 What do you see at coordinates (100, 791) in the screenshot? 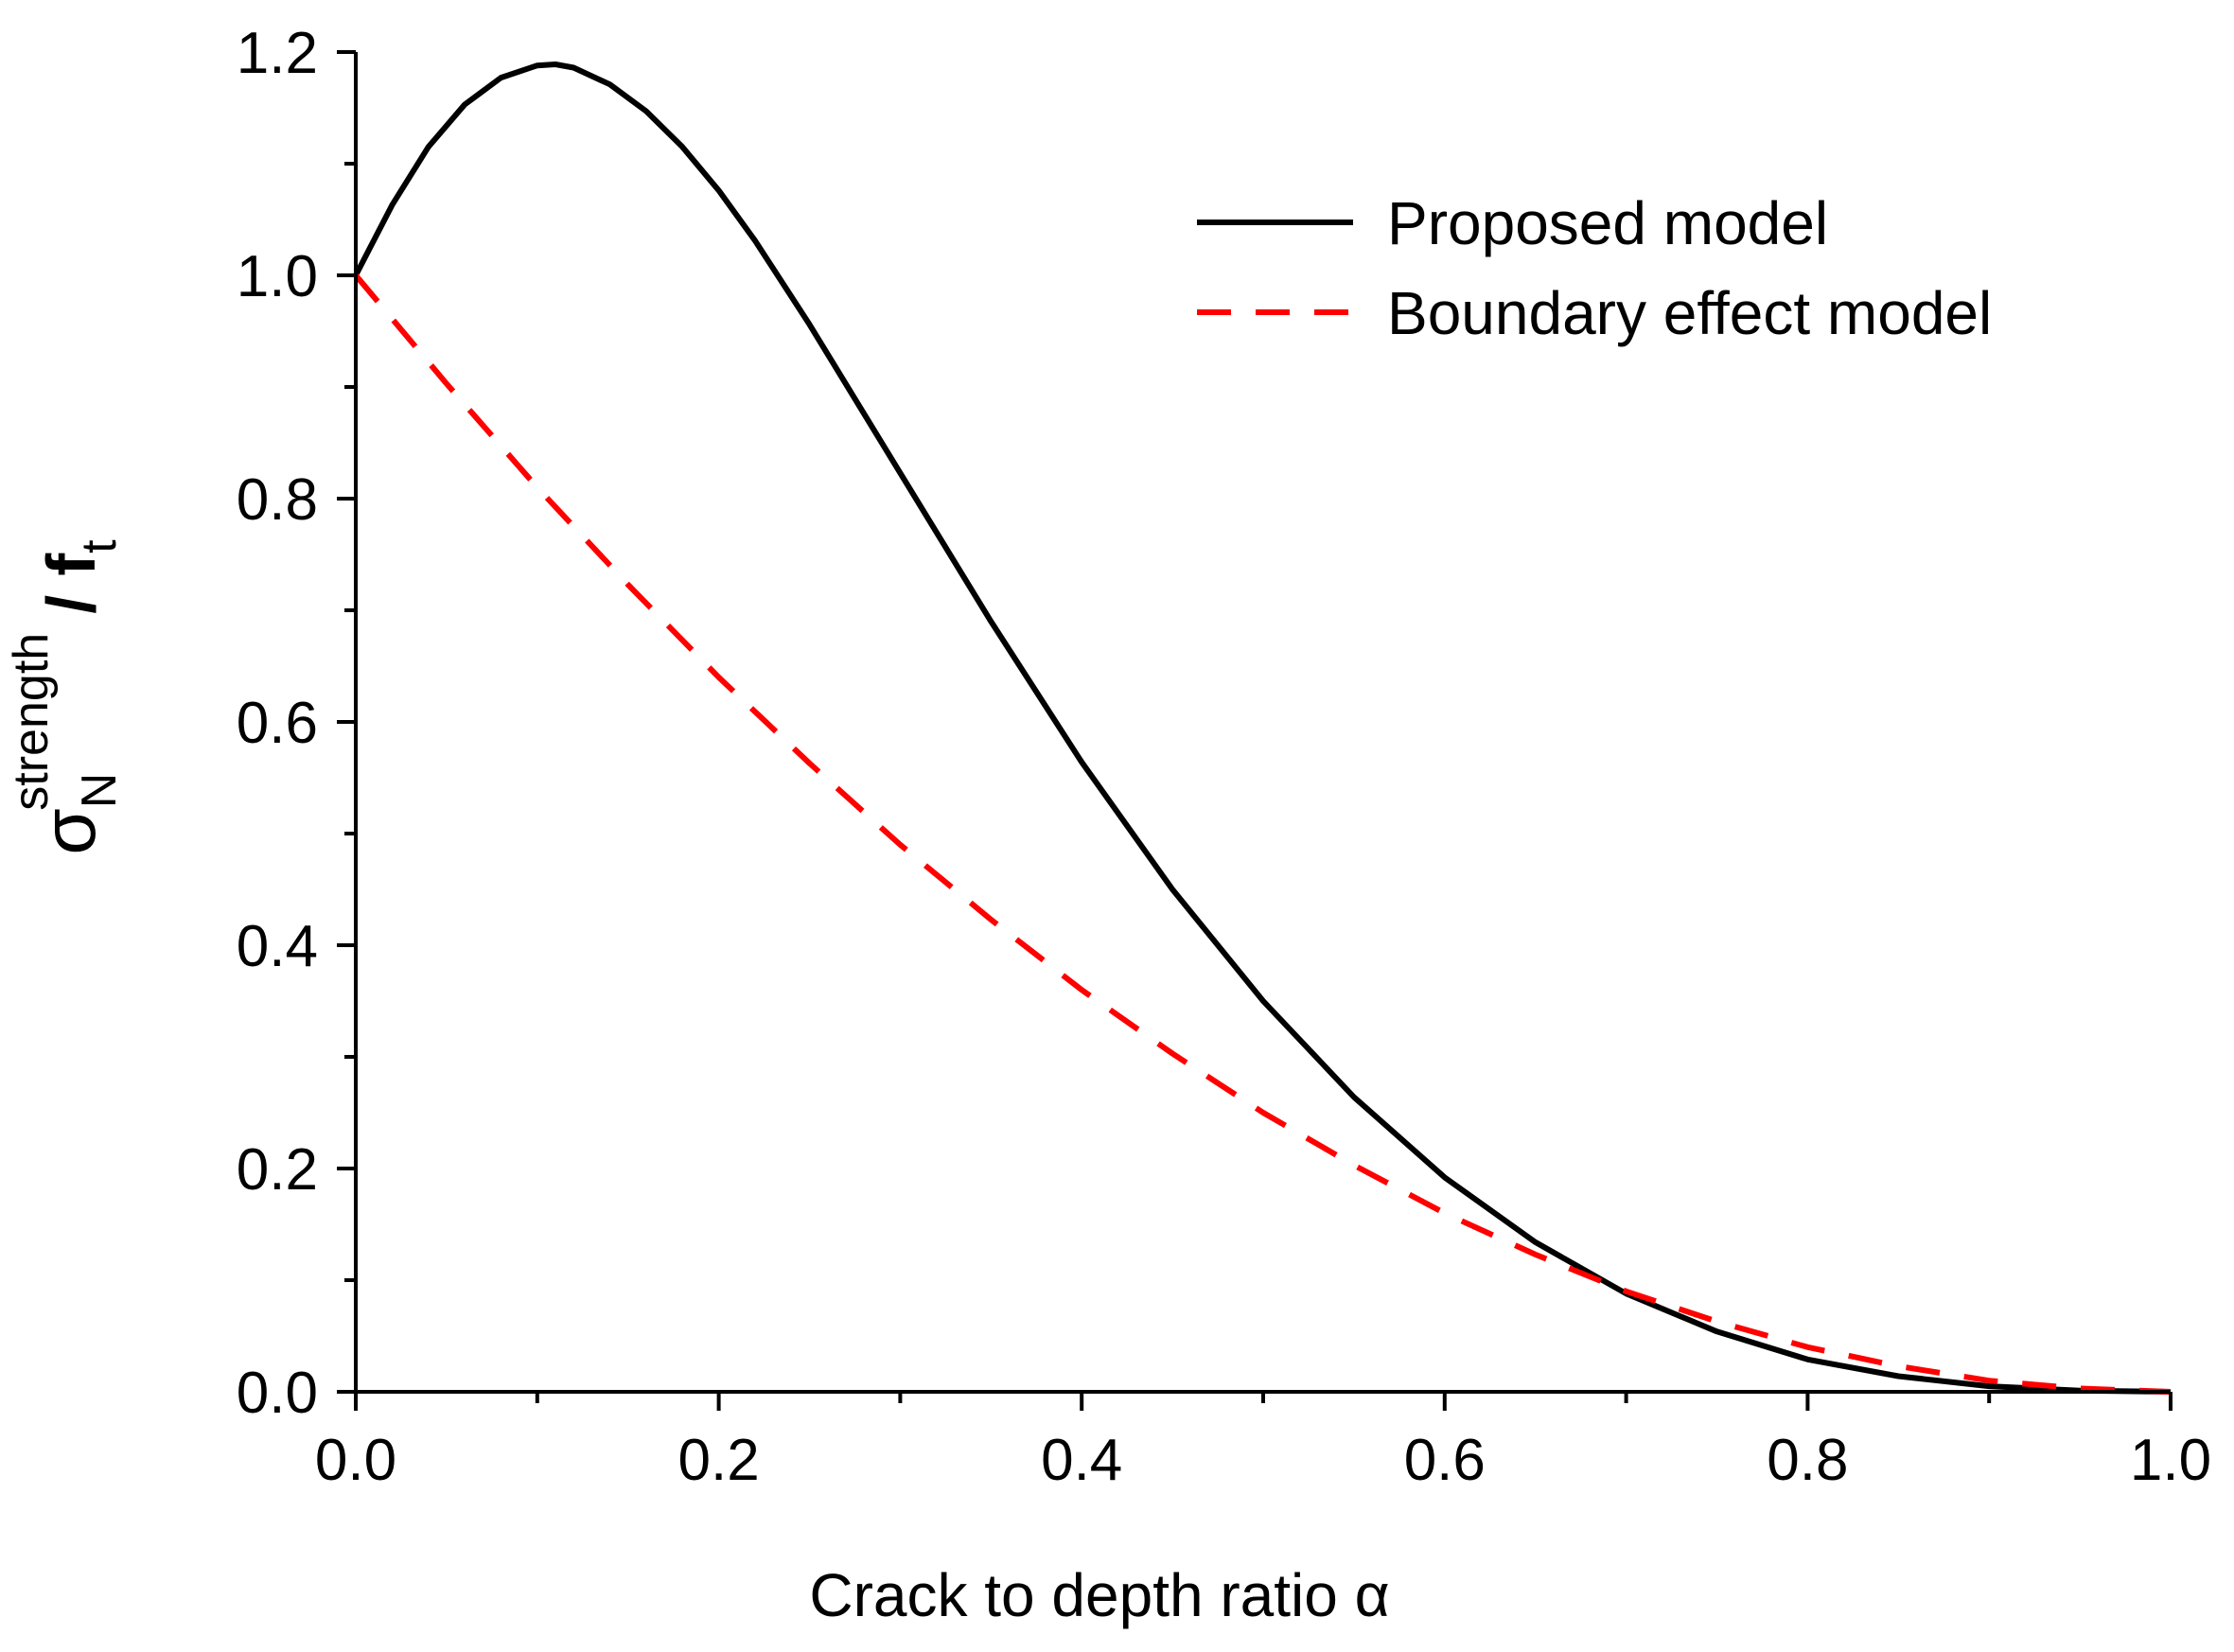
I see `y-axis-subscript: N` at bounding box center [100, 791].